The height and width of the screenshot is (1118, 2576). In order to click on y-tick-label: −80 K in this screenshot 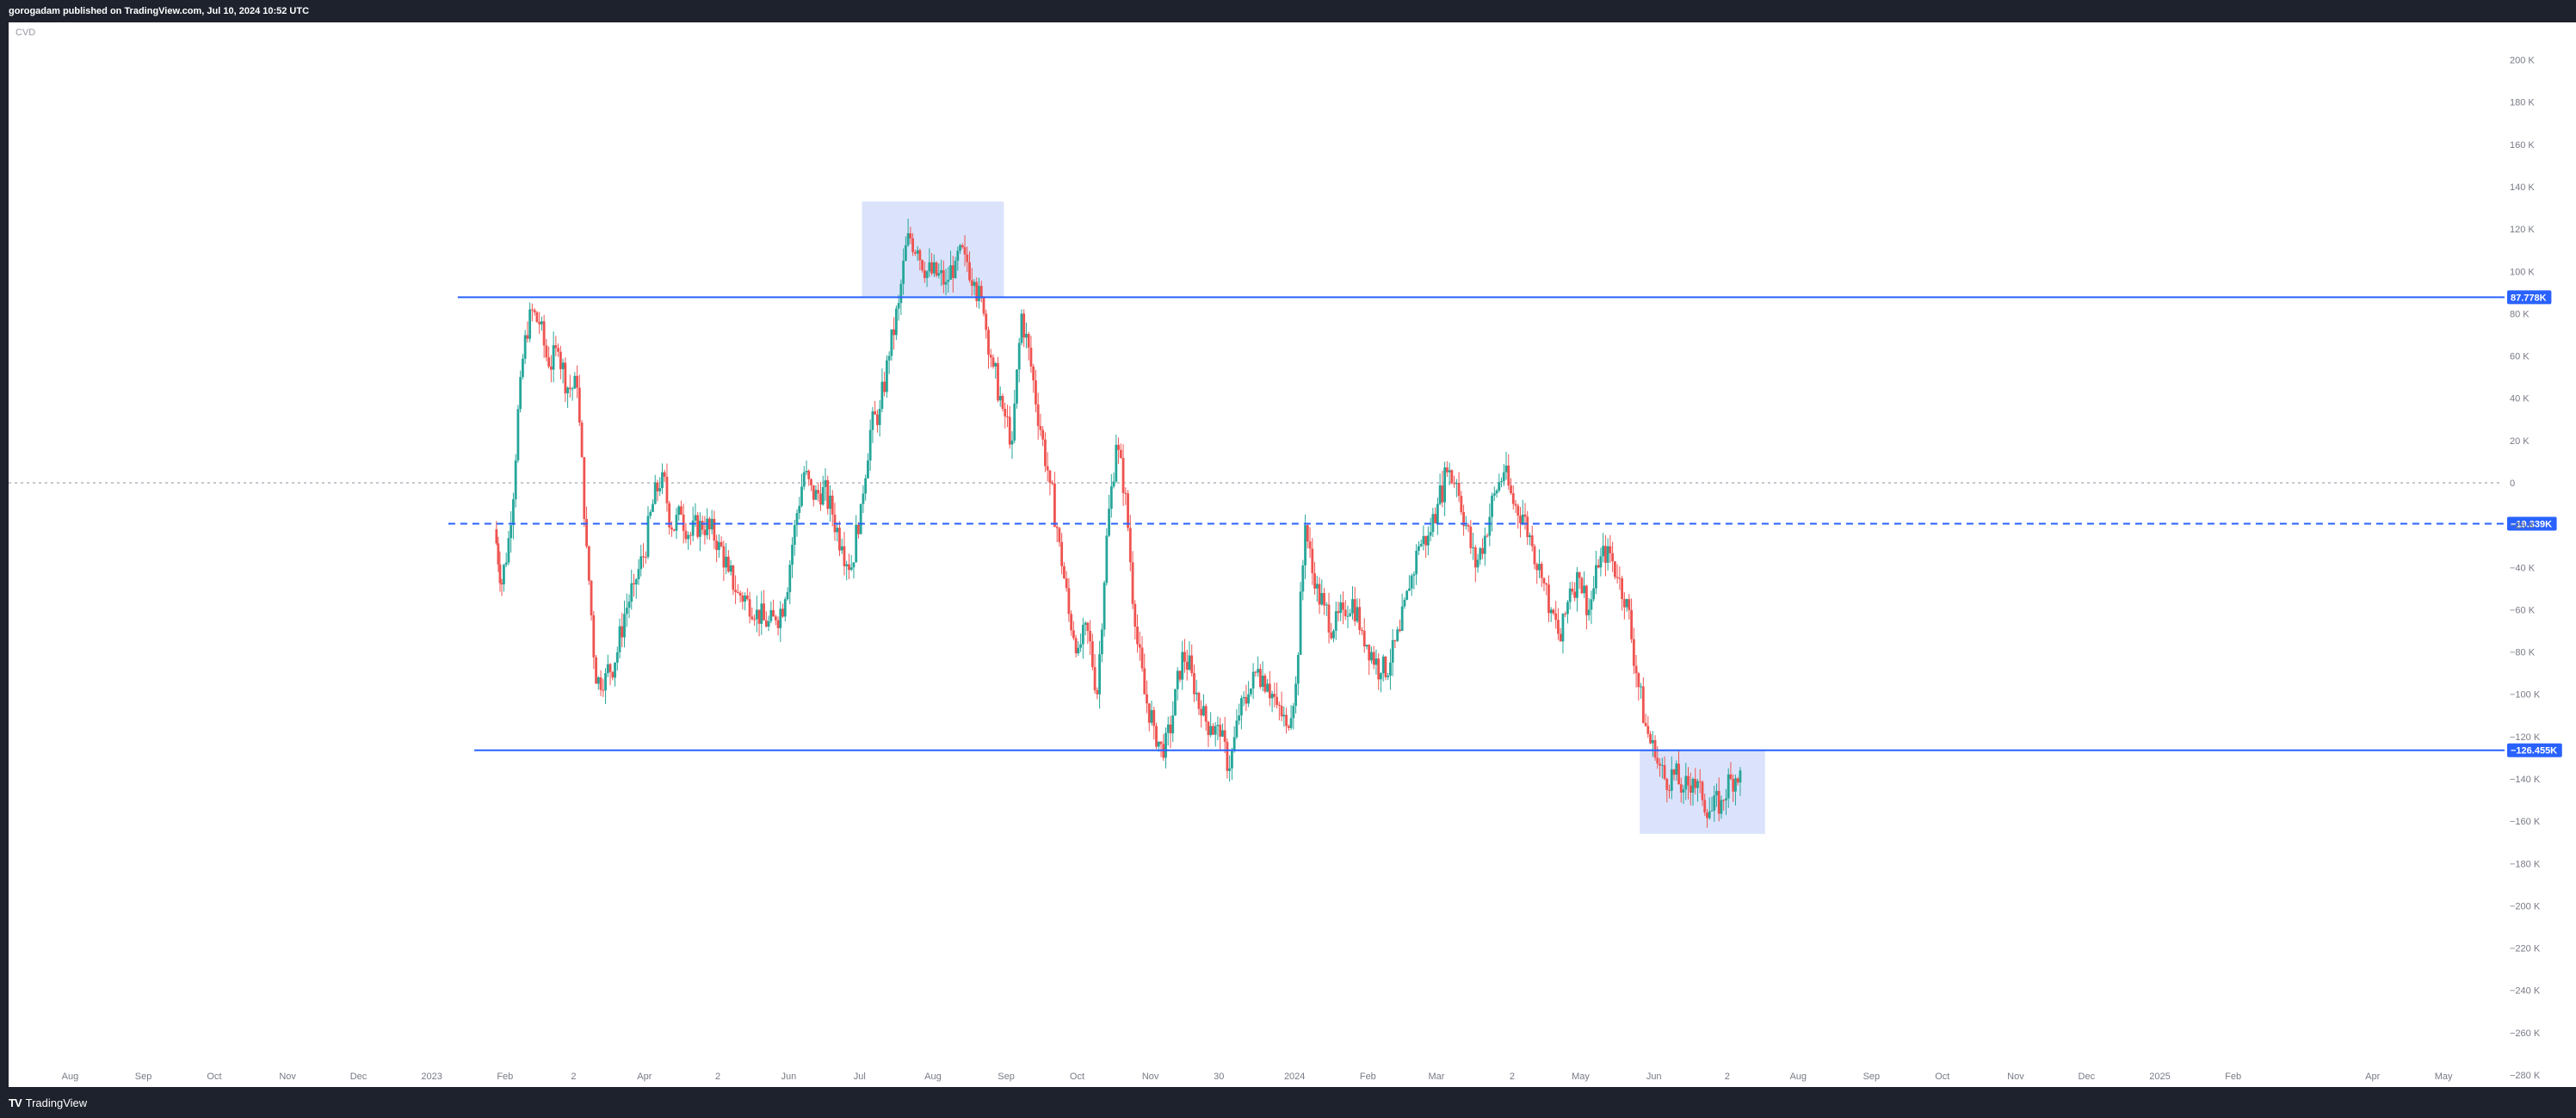, I will do `click(2523, 653)`.